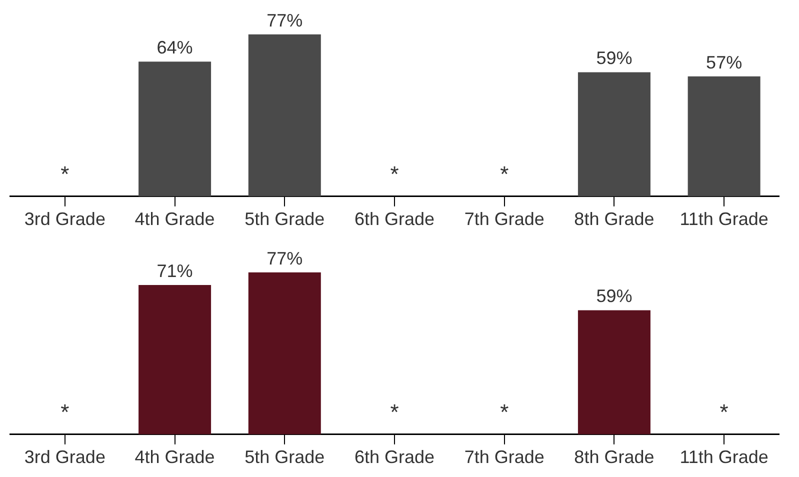  Describe the element at coordinates (174, 48) in the screenshot. I see `data-label: 64%` at that location.